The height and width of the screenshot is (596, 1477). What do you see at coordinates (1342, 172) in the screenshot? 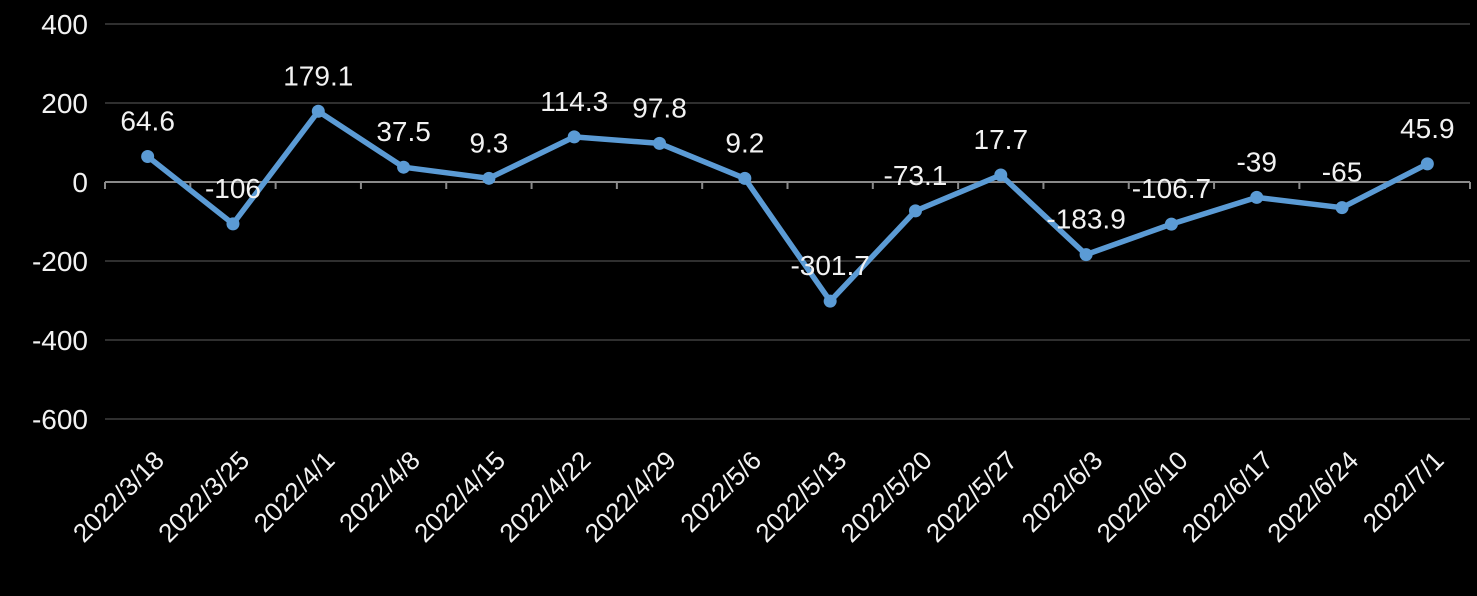
I see `data-label: -65` at bounding box center [1342, 172].